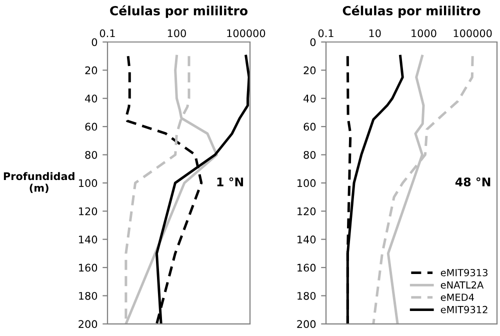  I want to click on annotation: 1 °N, so click(230, 181).